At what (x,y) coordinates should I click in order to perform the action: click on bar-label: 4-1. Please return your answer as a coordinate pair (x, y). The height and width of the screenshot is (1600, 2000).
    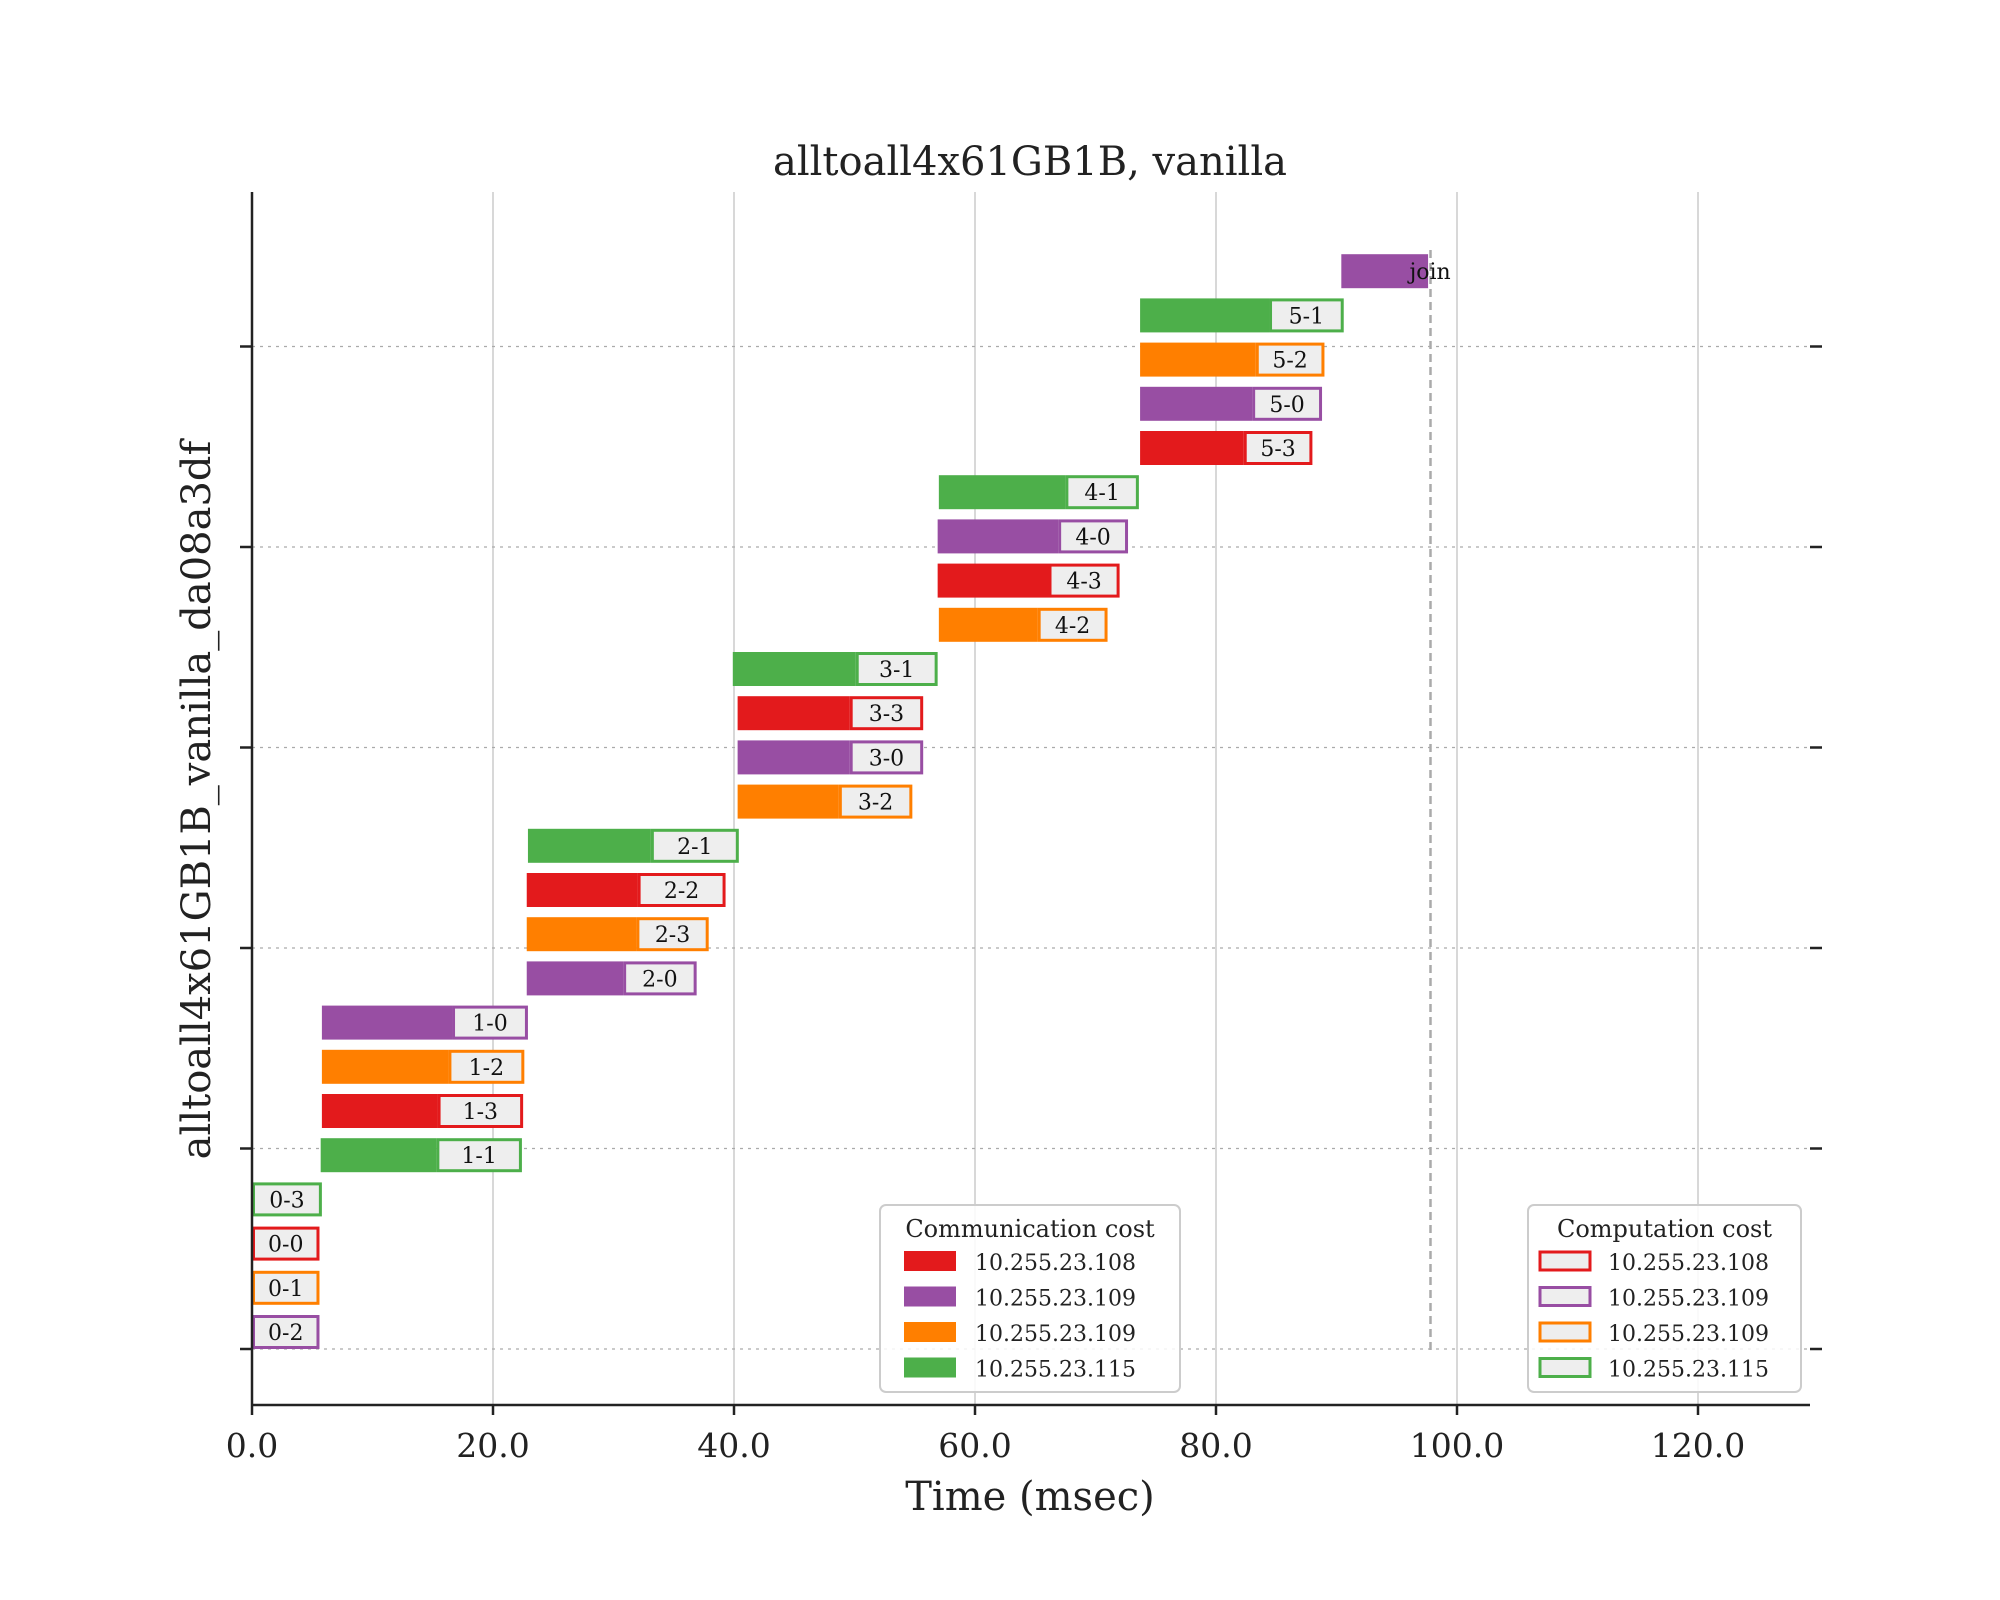
    Looking at the image, I should click on (1101, 493).